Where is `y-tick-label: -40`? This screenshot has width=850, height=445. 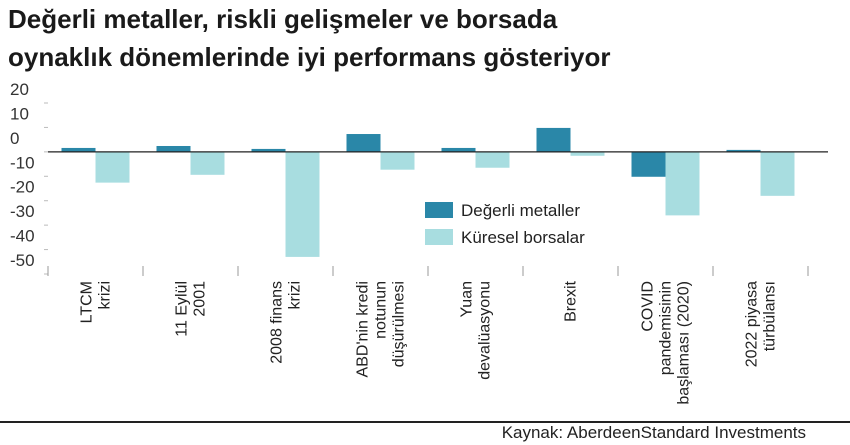
y-tick-label: -40 is located at coordinates (22, 236).